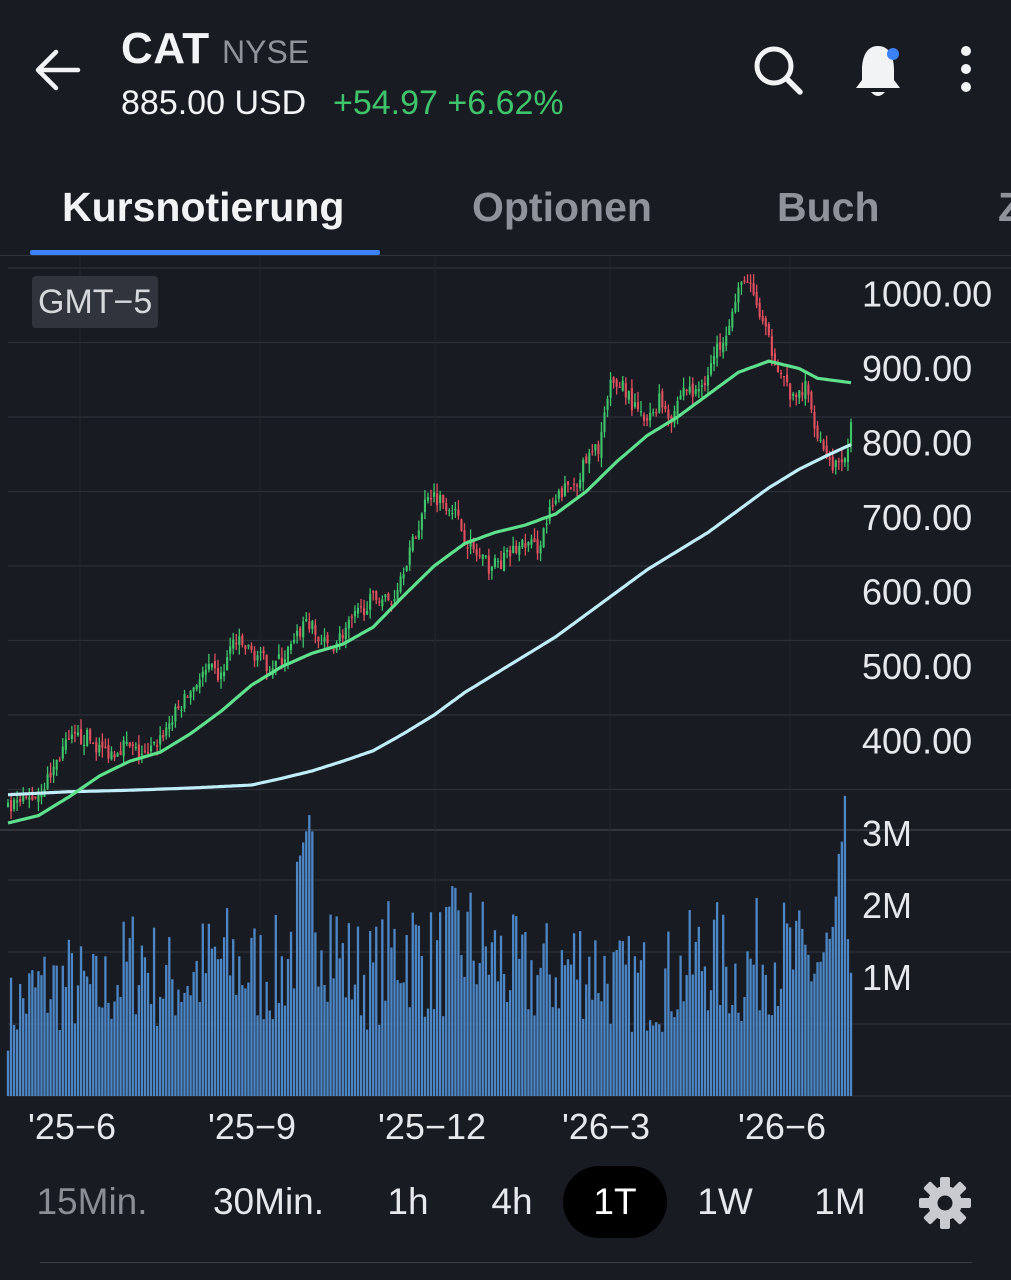  Describe the element at coordinates (432, 1126) in the screenshot. I see `time-axis-label: '25−12` at that location.